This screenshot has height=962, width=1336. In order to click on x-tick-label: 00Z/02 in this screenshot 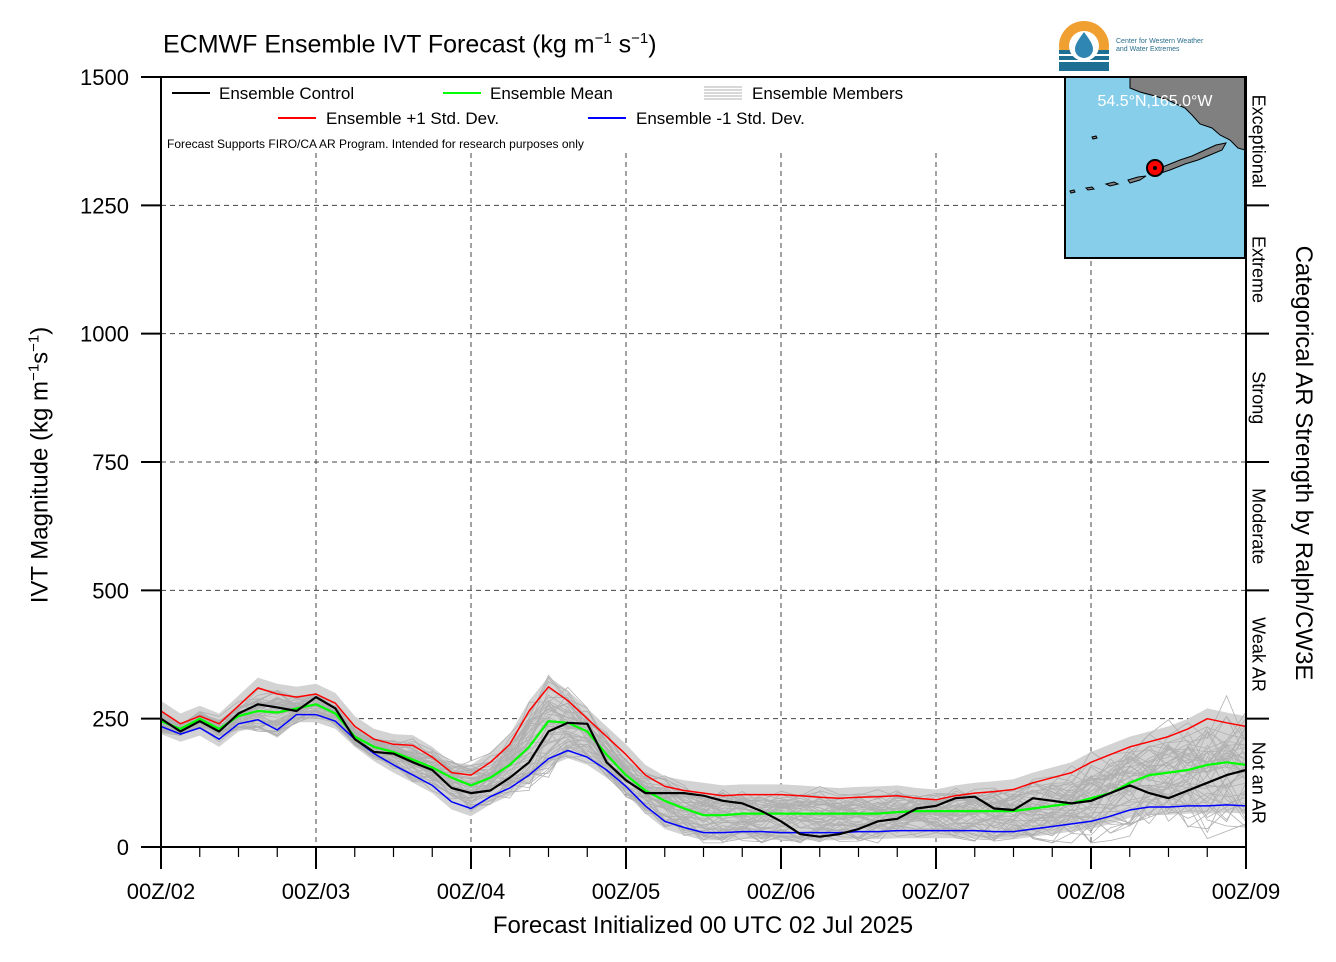, I will do `click(161, 891)`.